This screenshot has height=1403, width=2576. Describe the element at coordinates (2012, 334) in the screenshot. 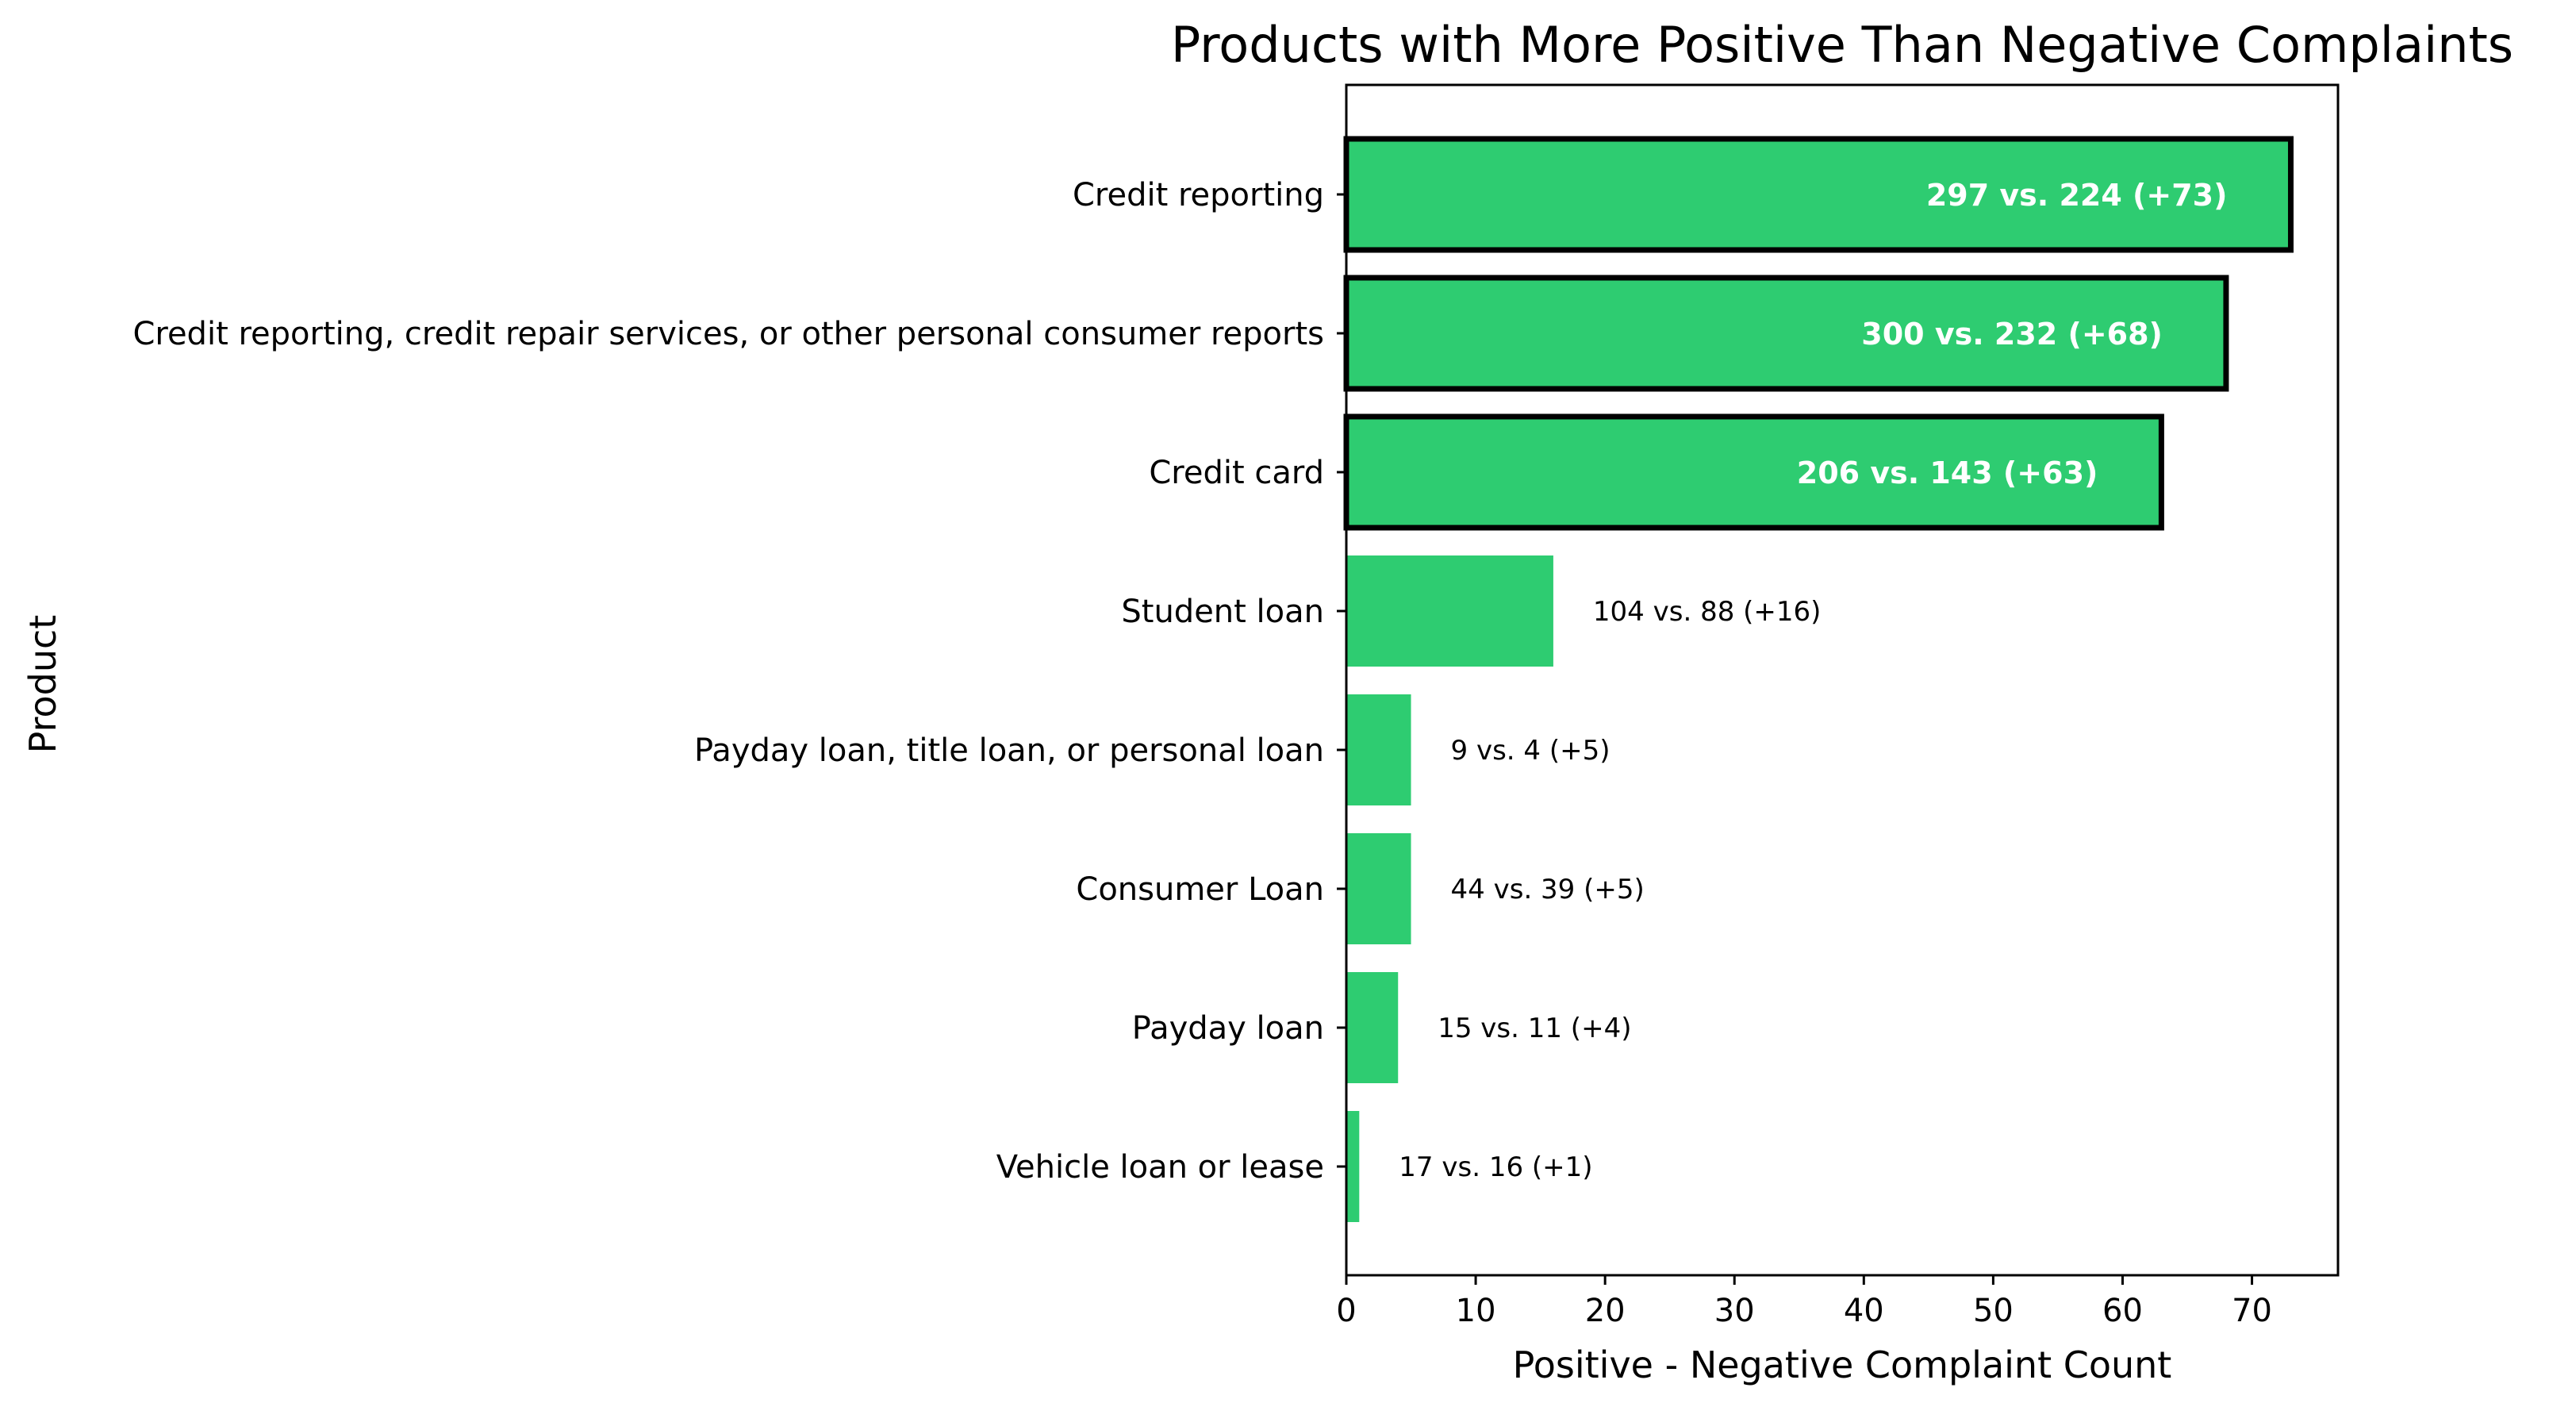

I see `data-label: 300 vs. 232 (+68)` at that location.